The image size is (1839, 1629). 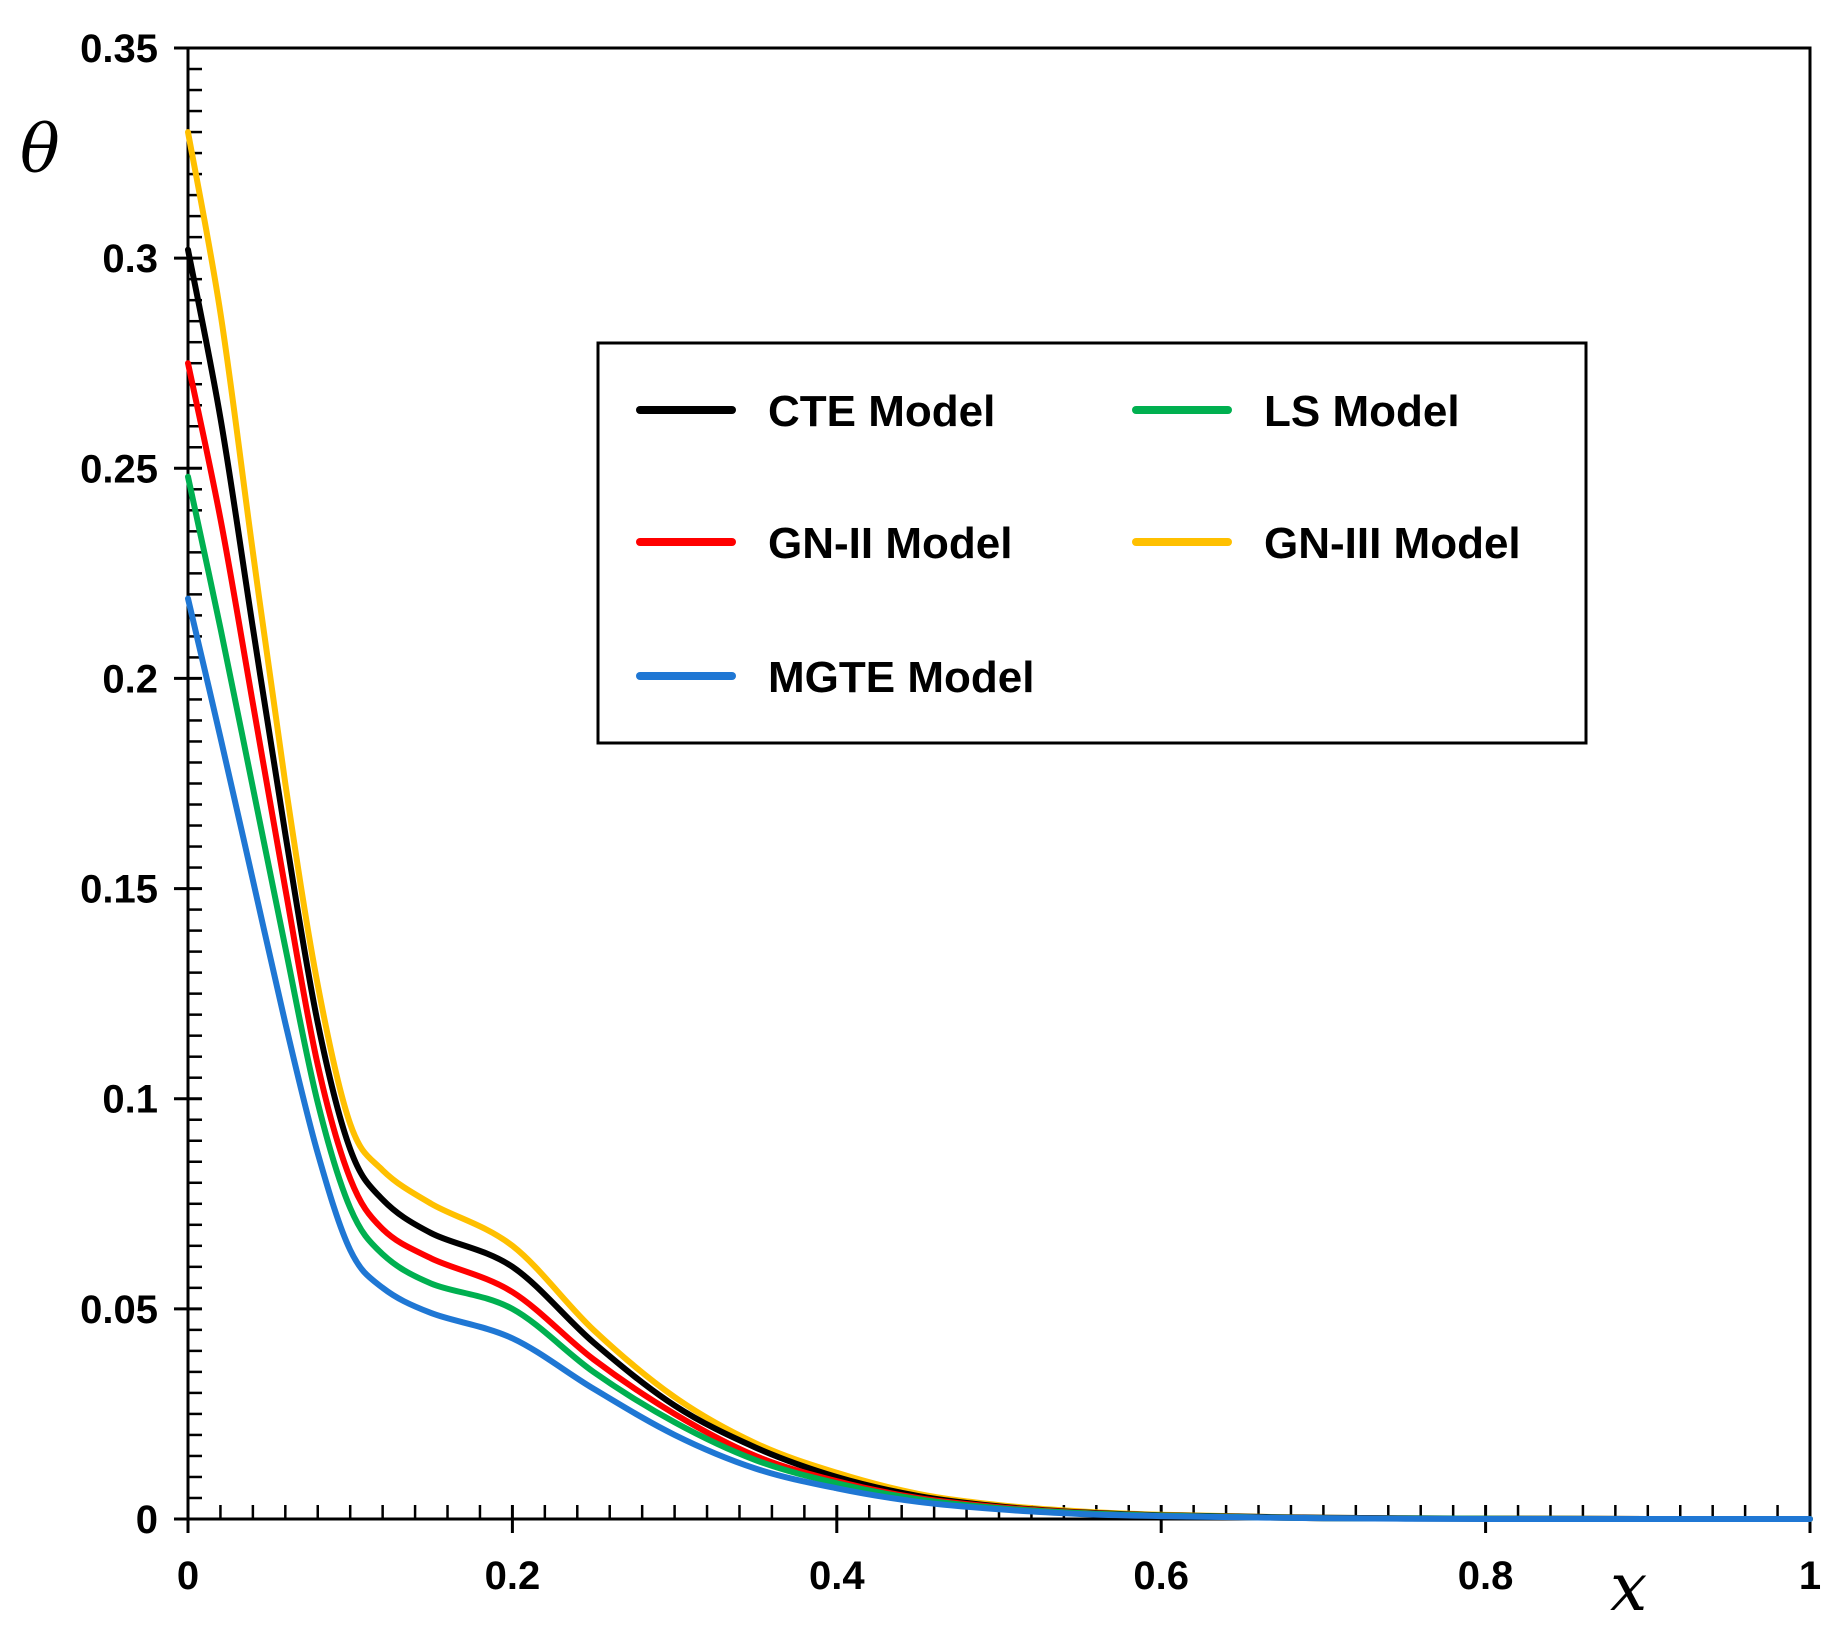 I want to click on y-tick-label: 0.3, so click(x=130, y=259).